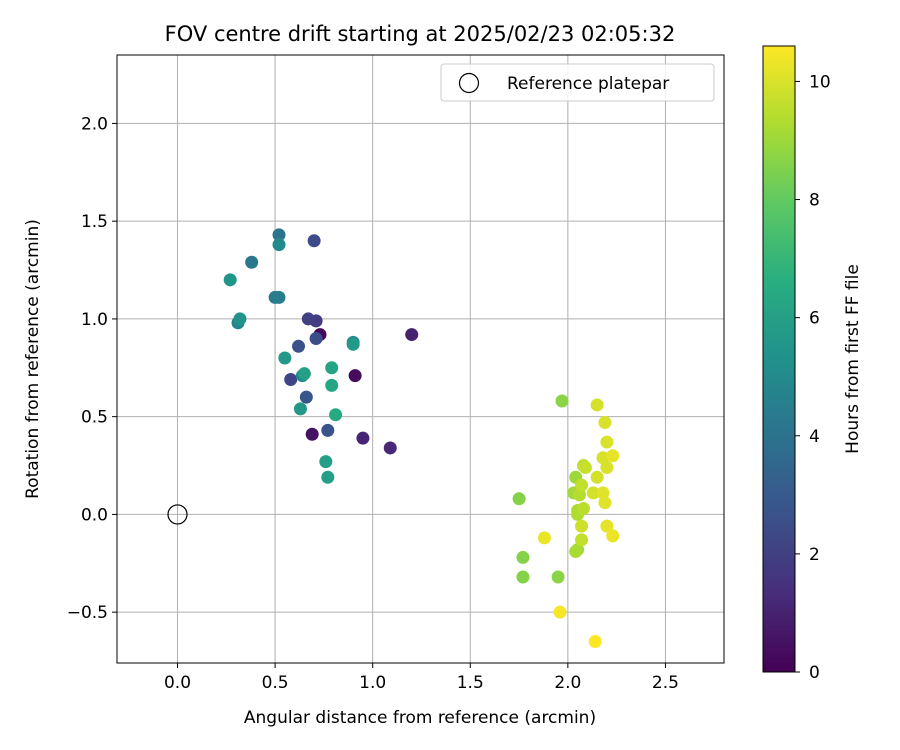 Image resolution: width=900 pixels, height=750 pixels. Describe the element at coordinates (94, 515) in the screenshot. I see `y-tick-label: 0.0` at that location.